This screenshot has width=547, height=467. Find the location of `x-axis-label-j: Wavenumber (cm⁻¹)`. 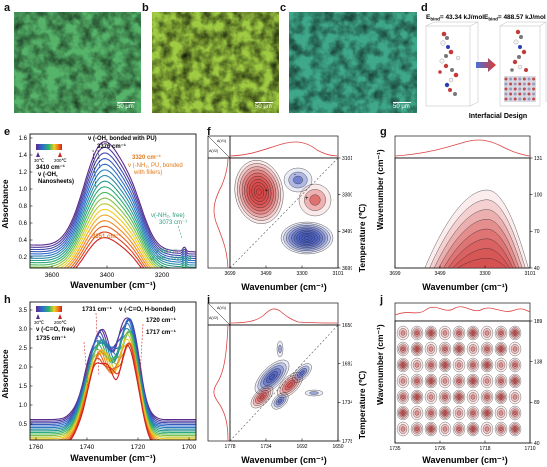

x-axis-label-j: Wavenumber (cm⁻¹) is located at coordinates (464, 460).